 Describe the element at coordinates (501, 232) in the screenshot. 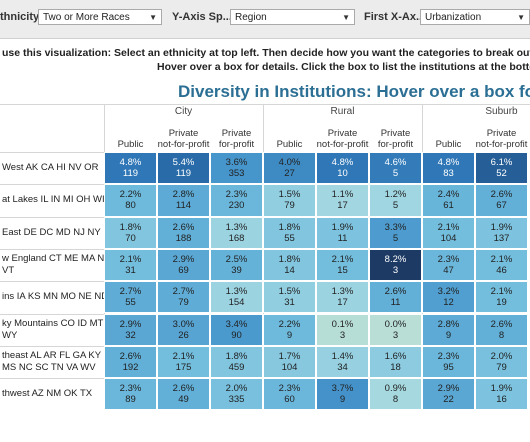

I see `heat-cell: 1.9% 137` at that location.